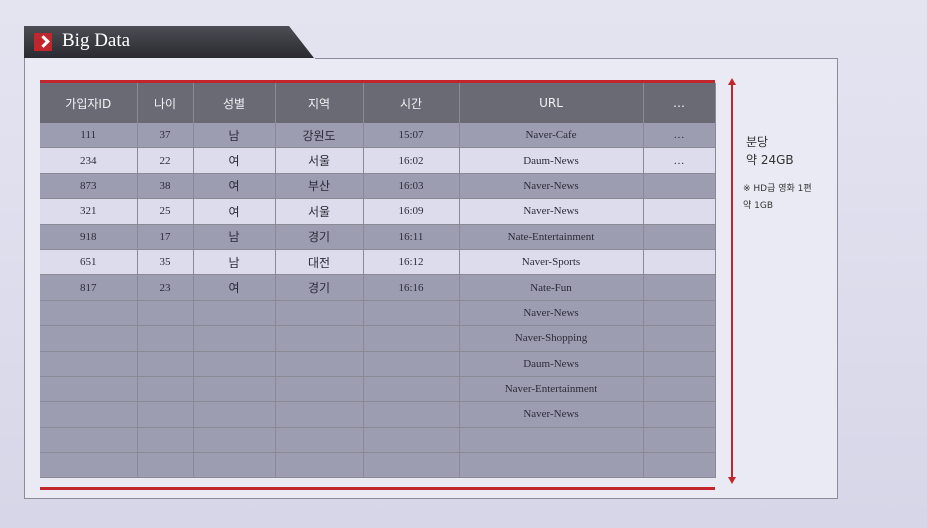 The image size is (927, 528). What do you see at coordinates (89, 262) in the screenshot?
I see `table-cell: 651` at bounding box center [89, 262].